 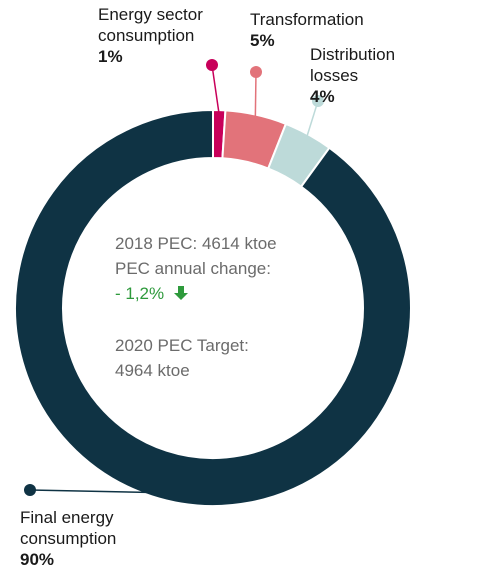 I want to click on category-label: Distribution losses, so click(x=353, y=65).